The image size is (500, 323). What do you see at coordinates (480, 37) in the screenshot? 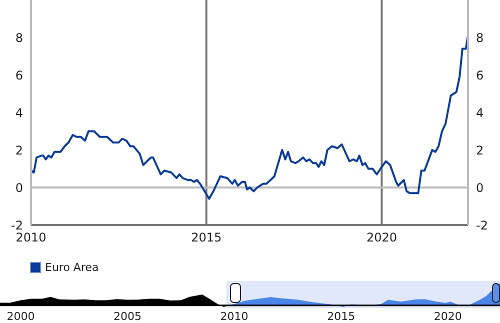
I see `y2-tick-label: 8` at bounding box center [480, 37].